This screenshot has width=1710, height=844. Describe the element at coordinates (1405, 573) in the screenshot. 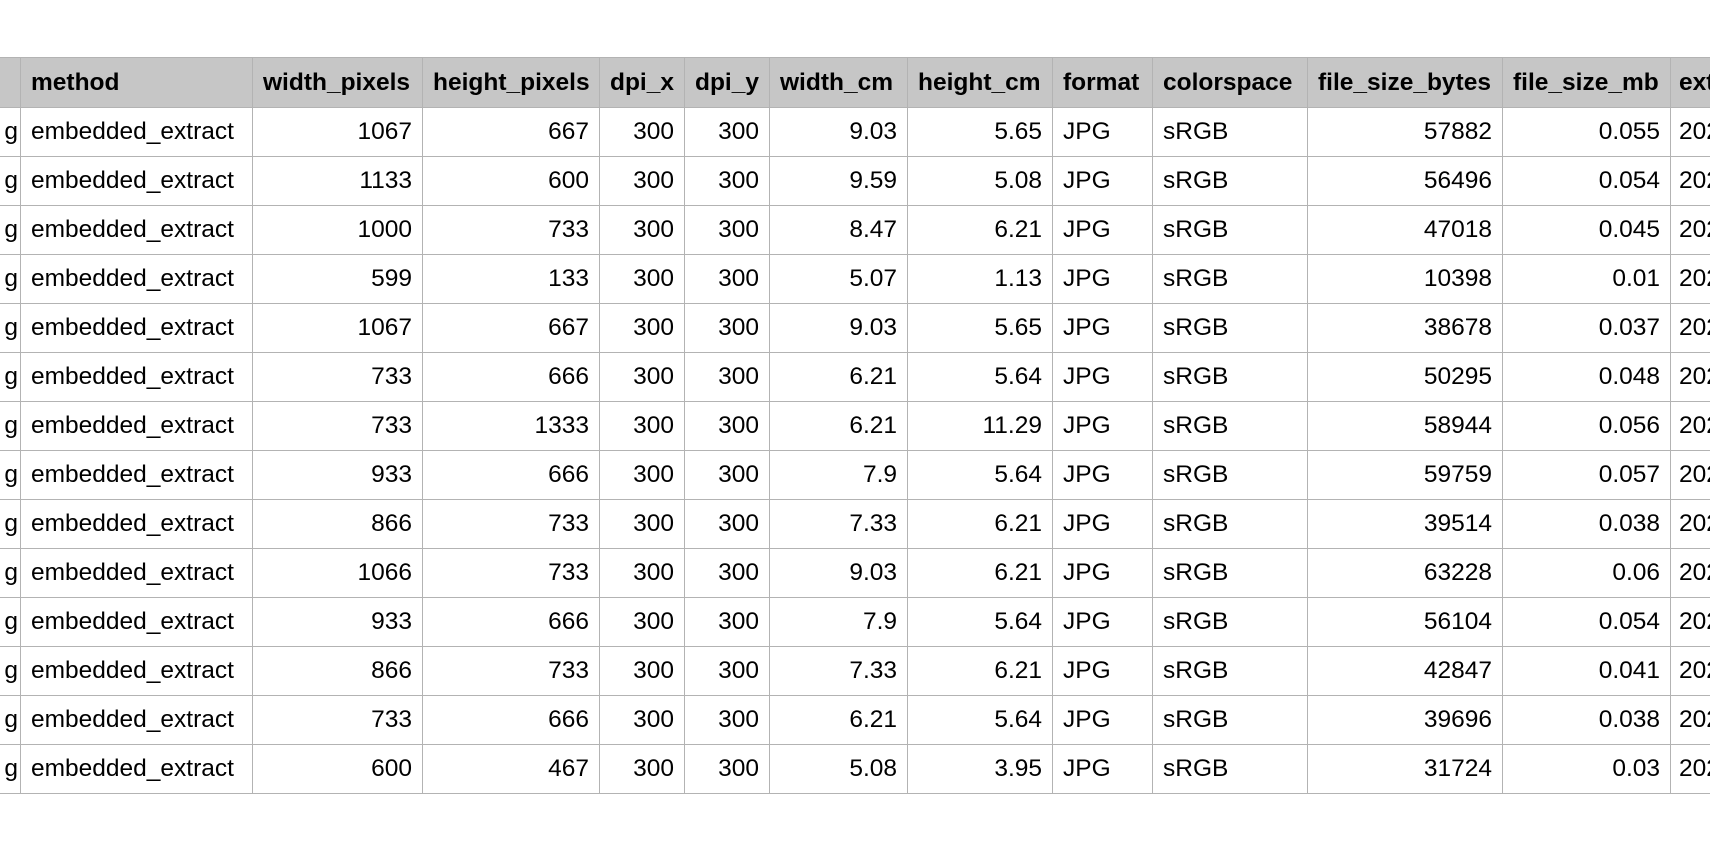

I see `cell-file-size-bytes: 63228` at that location.